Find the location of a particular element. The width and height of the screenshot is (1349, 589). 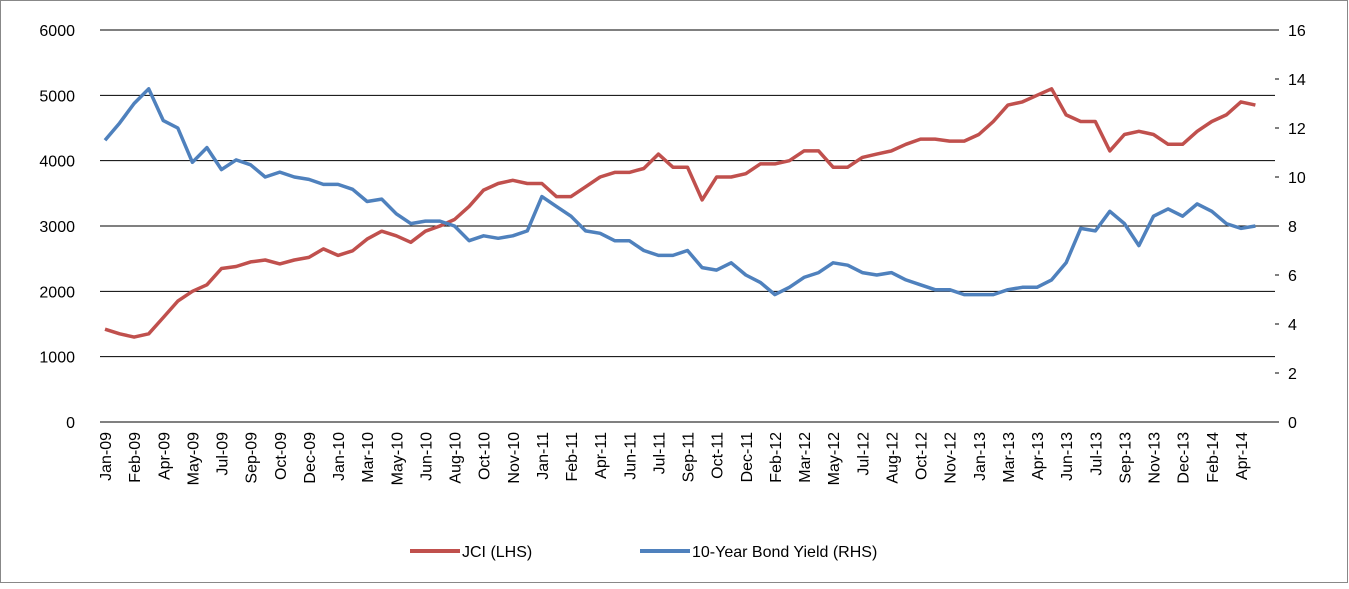

y-tick-label: 4000 is located at coordinates (57, 162).